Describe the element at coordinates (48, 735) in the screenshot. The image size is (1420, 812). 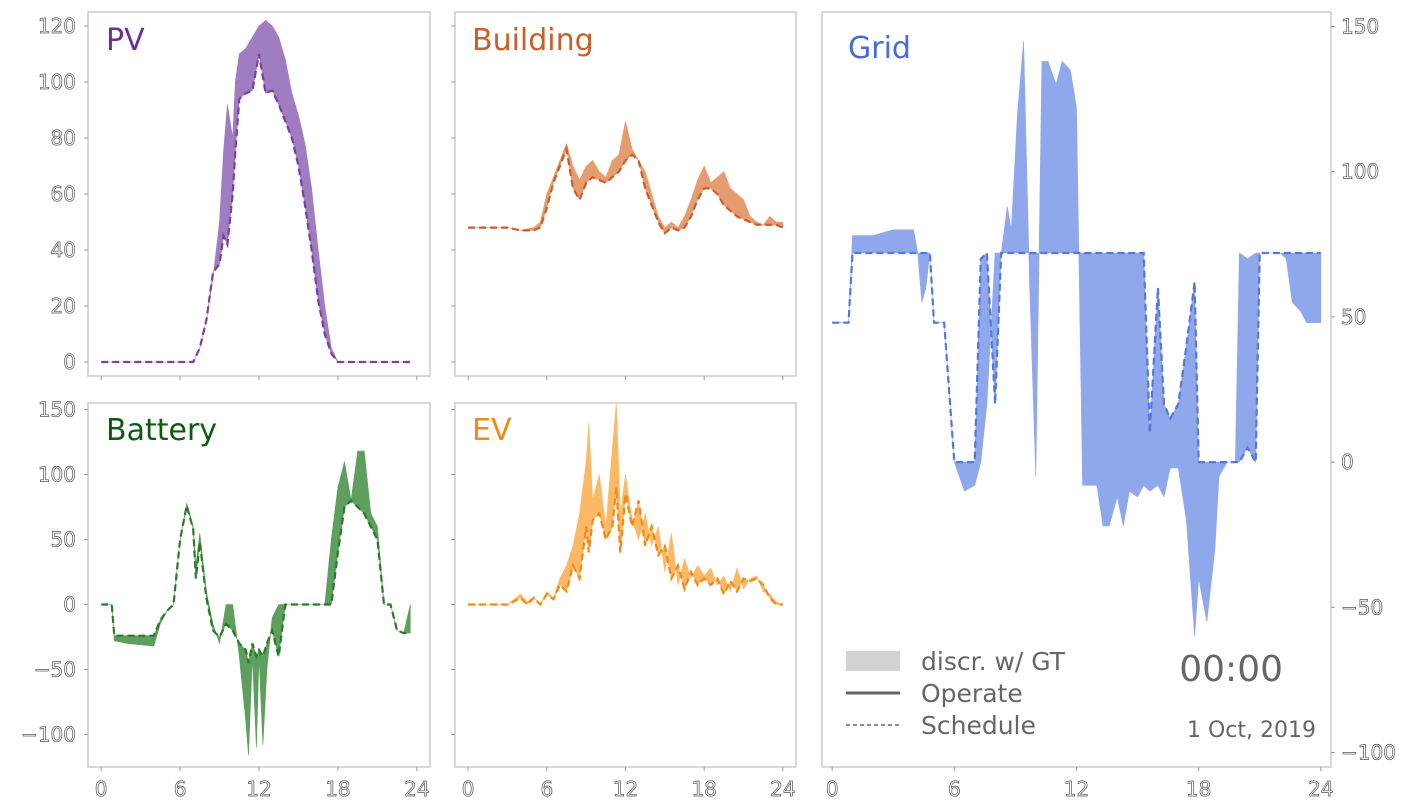
I see `battery-y-tick-label: −100` at that location.